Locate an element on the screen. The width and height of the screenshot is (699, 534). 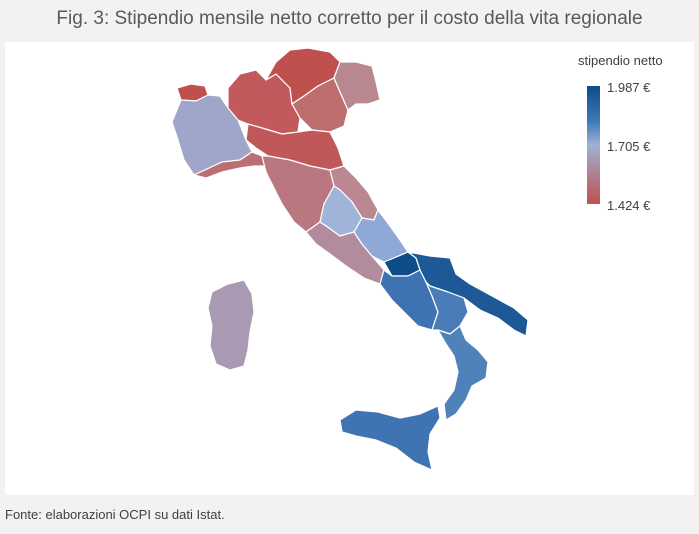
legend-color-scale is located at coordinates (593, 145).